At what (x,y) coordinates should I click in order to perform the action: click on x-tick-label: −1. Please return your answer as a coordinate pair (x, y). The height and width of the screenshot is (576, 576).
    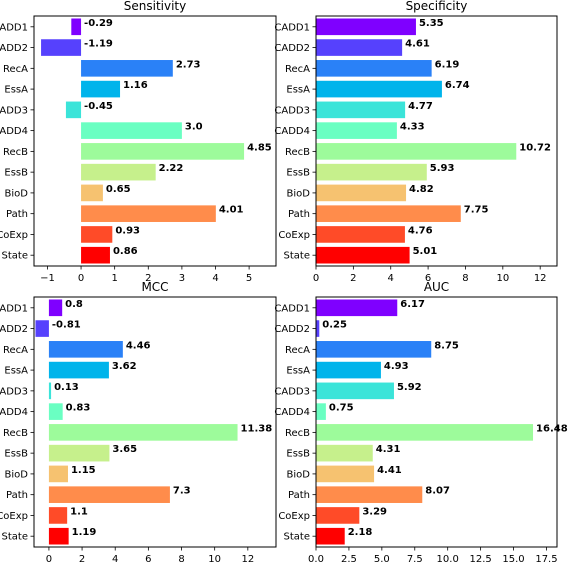
    Looking at the image, I should click on (47, 278).